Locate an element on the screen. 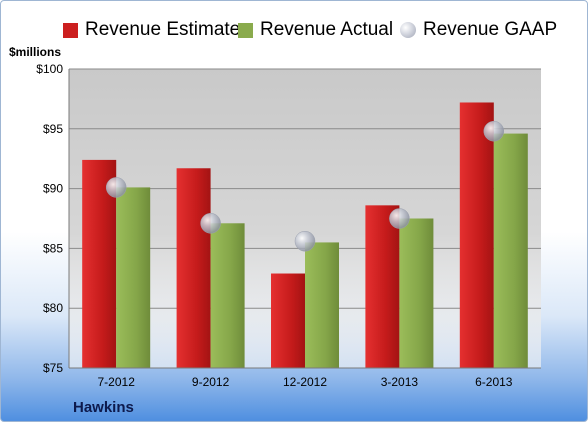 The height and width of the screenshot is (422, 588). y-tick-label: $100 is located at coordinates (49, 69).